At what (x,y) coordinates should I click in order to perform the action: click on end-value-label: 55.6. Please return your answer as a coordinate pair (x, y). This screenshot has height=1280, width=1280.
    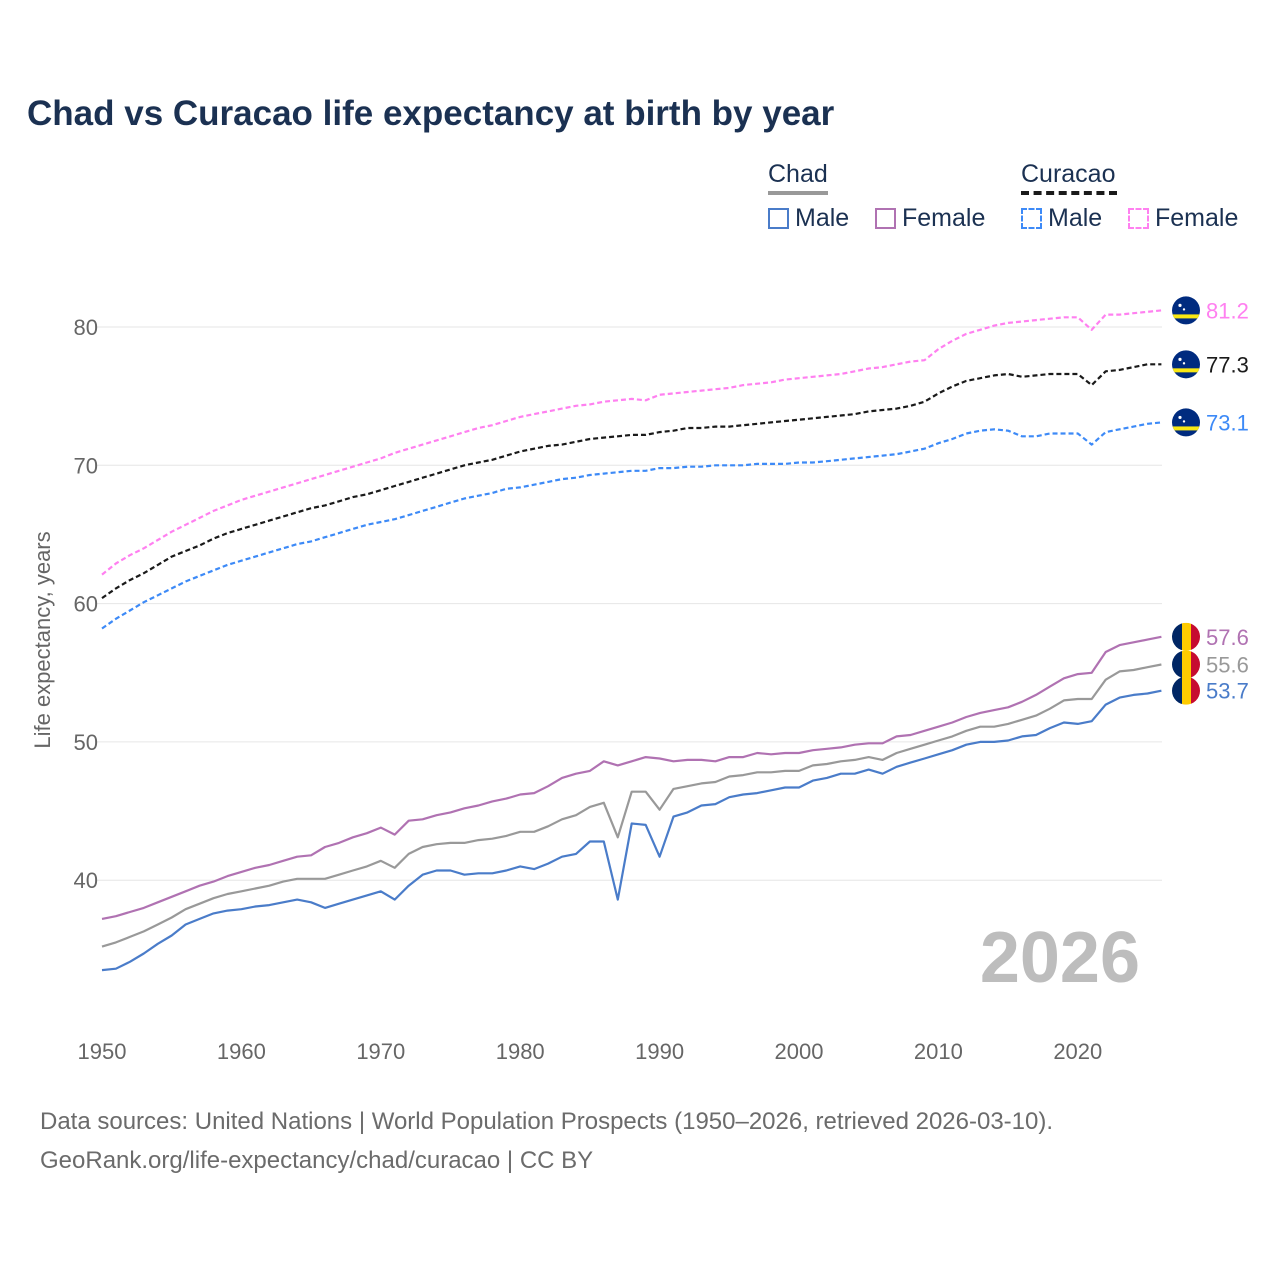
    Looking at the image, I should click on (1227, 664).